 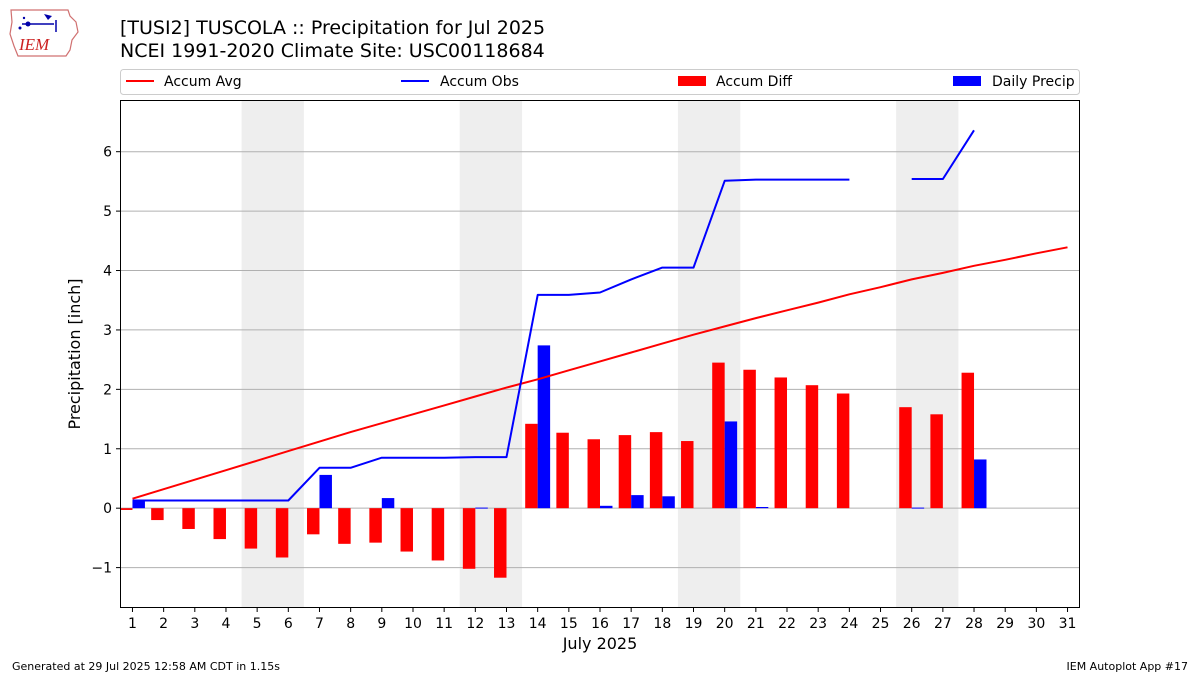 I want to click on y-tick-label: 6, so click(x=107, y=153).